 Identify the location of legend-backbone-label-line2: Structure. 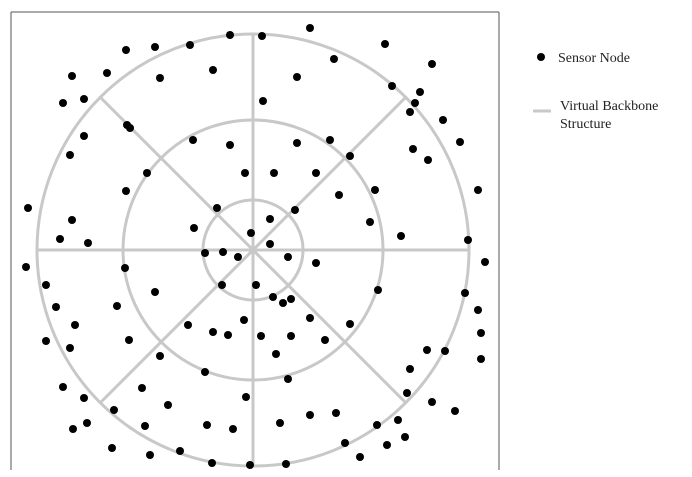
(585, 124).